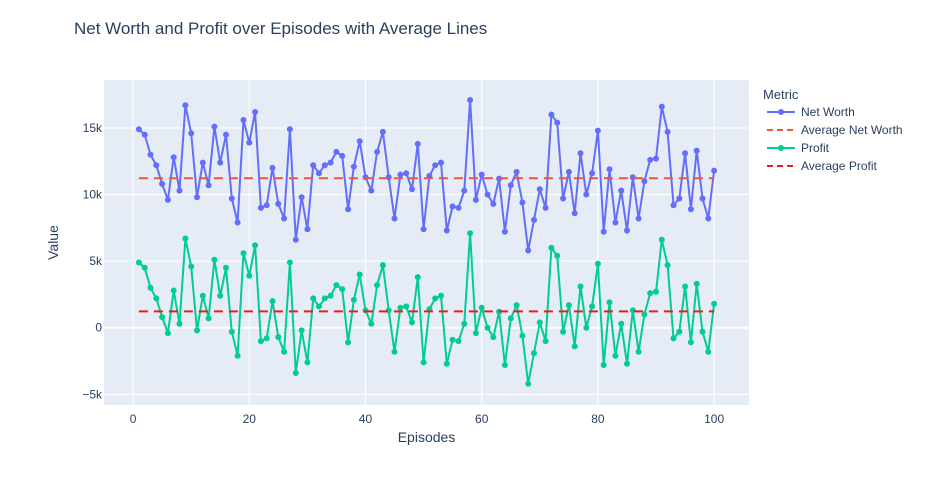  I want to click on legend-item-average-profit: Average Profit, so click(822, 166).